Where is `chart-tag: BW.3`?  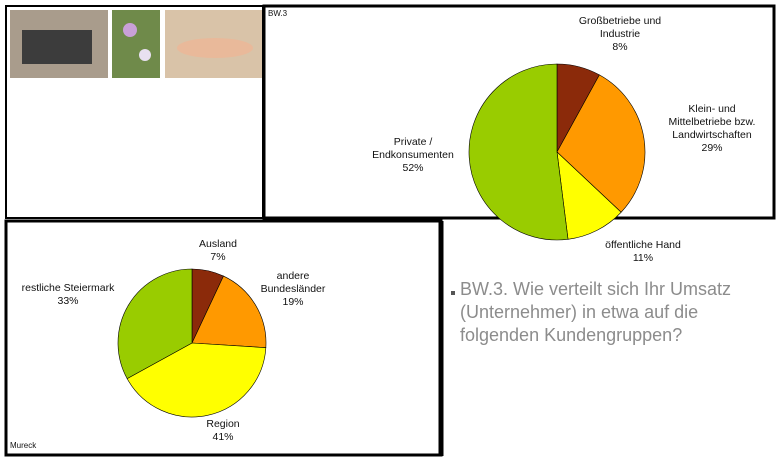 chart-tag: BW.3 is located at coordinates (278, 13).